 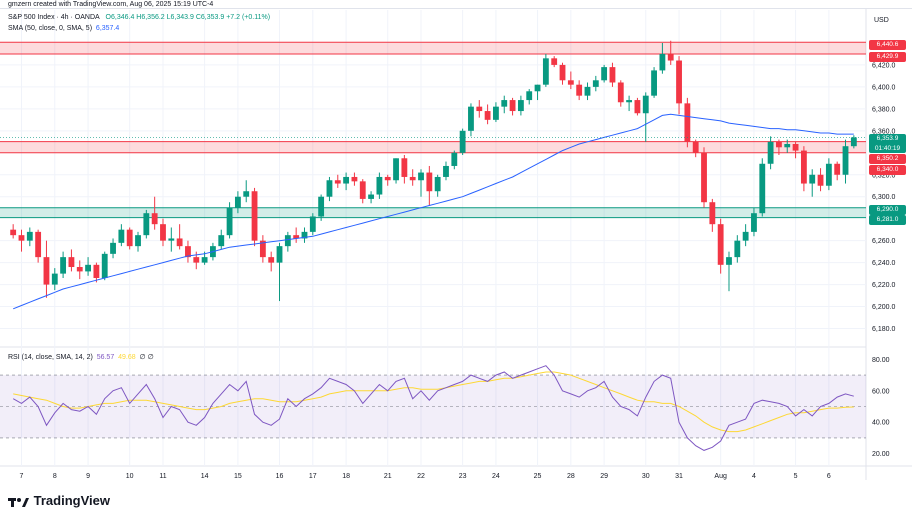 What do you see at coordinates (388, 476) in the screenshot?
I see `time-tick-label: 21` at bounding box center [388, 476].